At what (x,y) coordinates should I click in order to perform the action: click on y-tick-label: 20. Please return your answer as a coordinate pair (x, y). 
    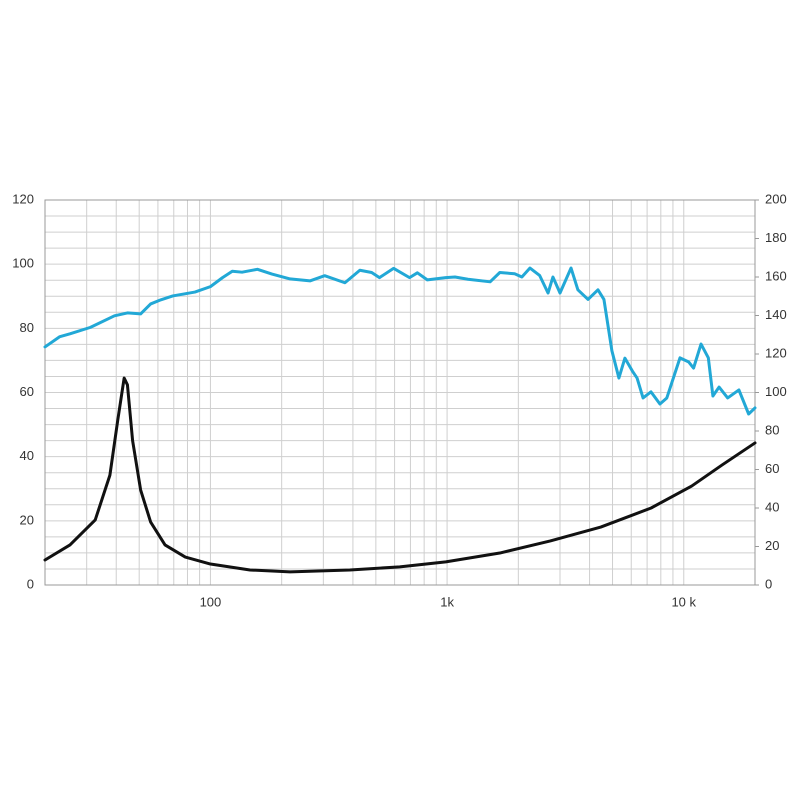
    Looking at the image, I should click on (27, 519).